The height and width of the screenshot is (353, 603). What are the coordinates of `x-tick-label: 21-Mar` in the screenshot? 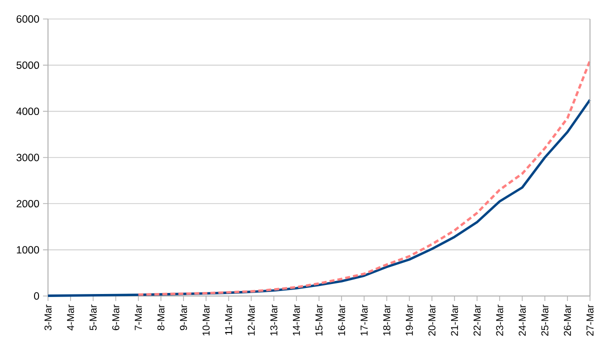 It's located at (454, 320).